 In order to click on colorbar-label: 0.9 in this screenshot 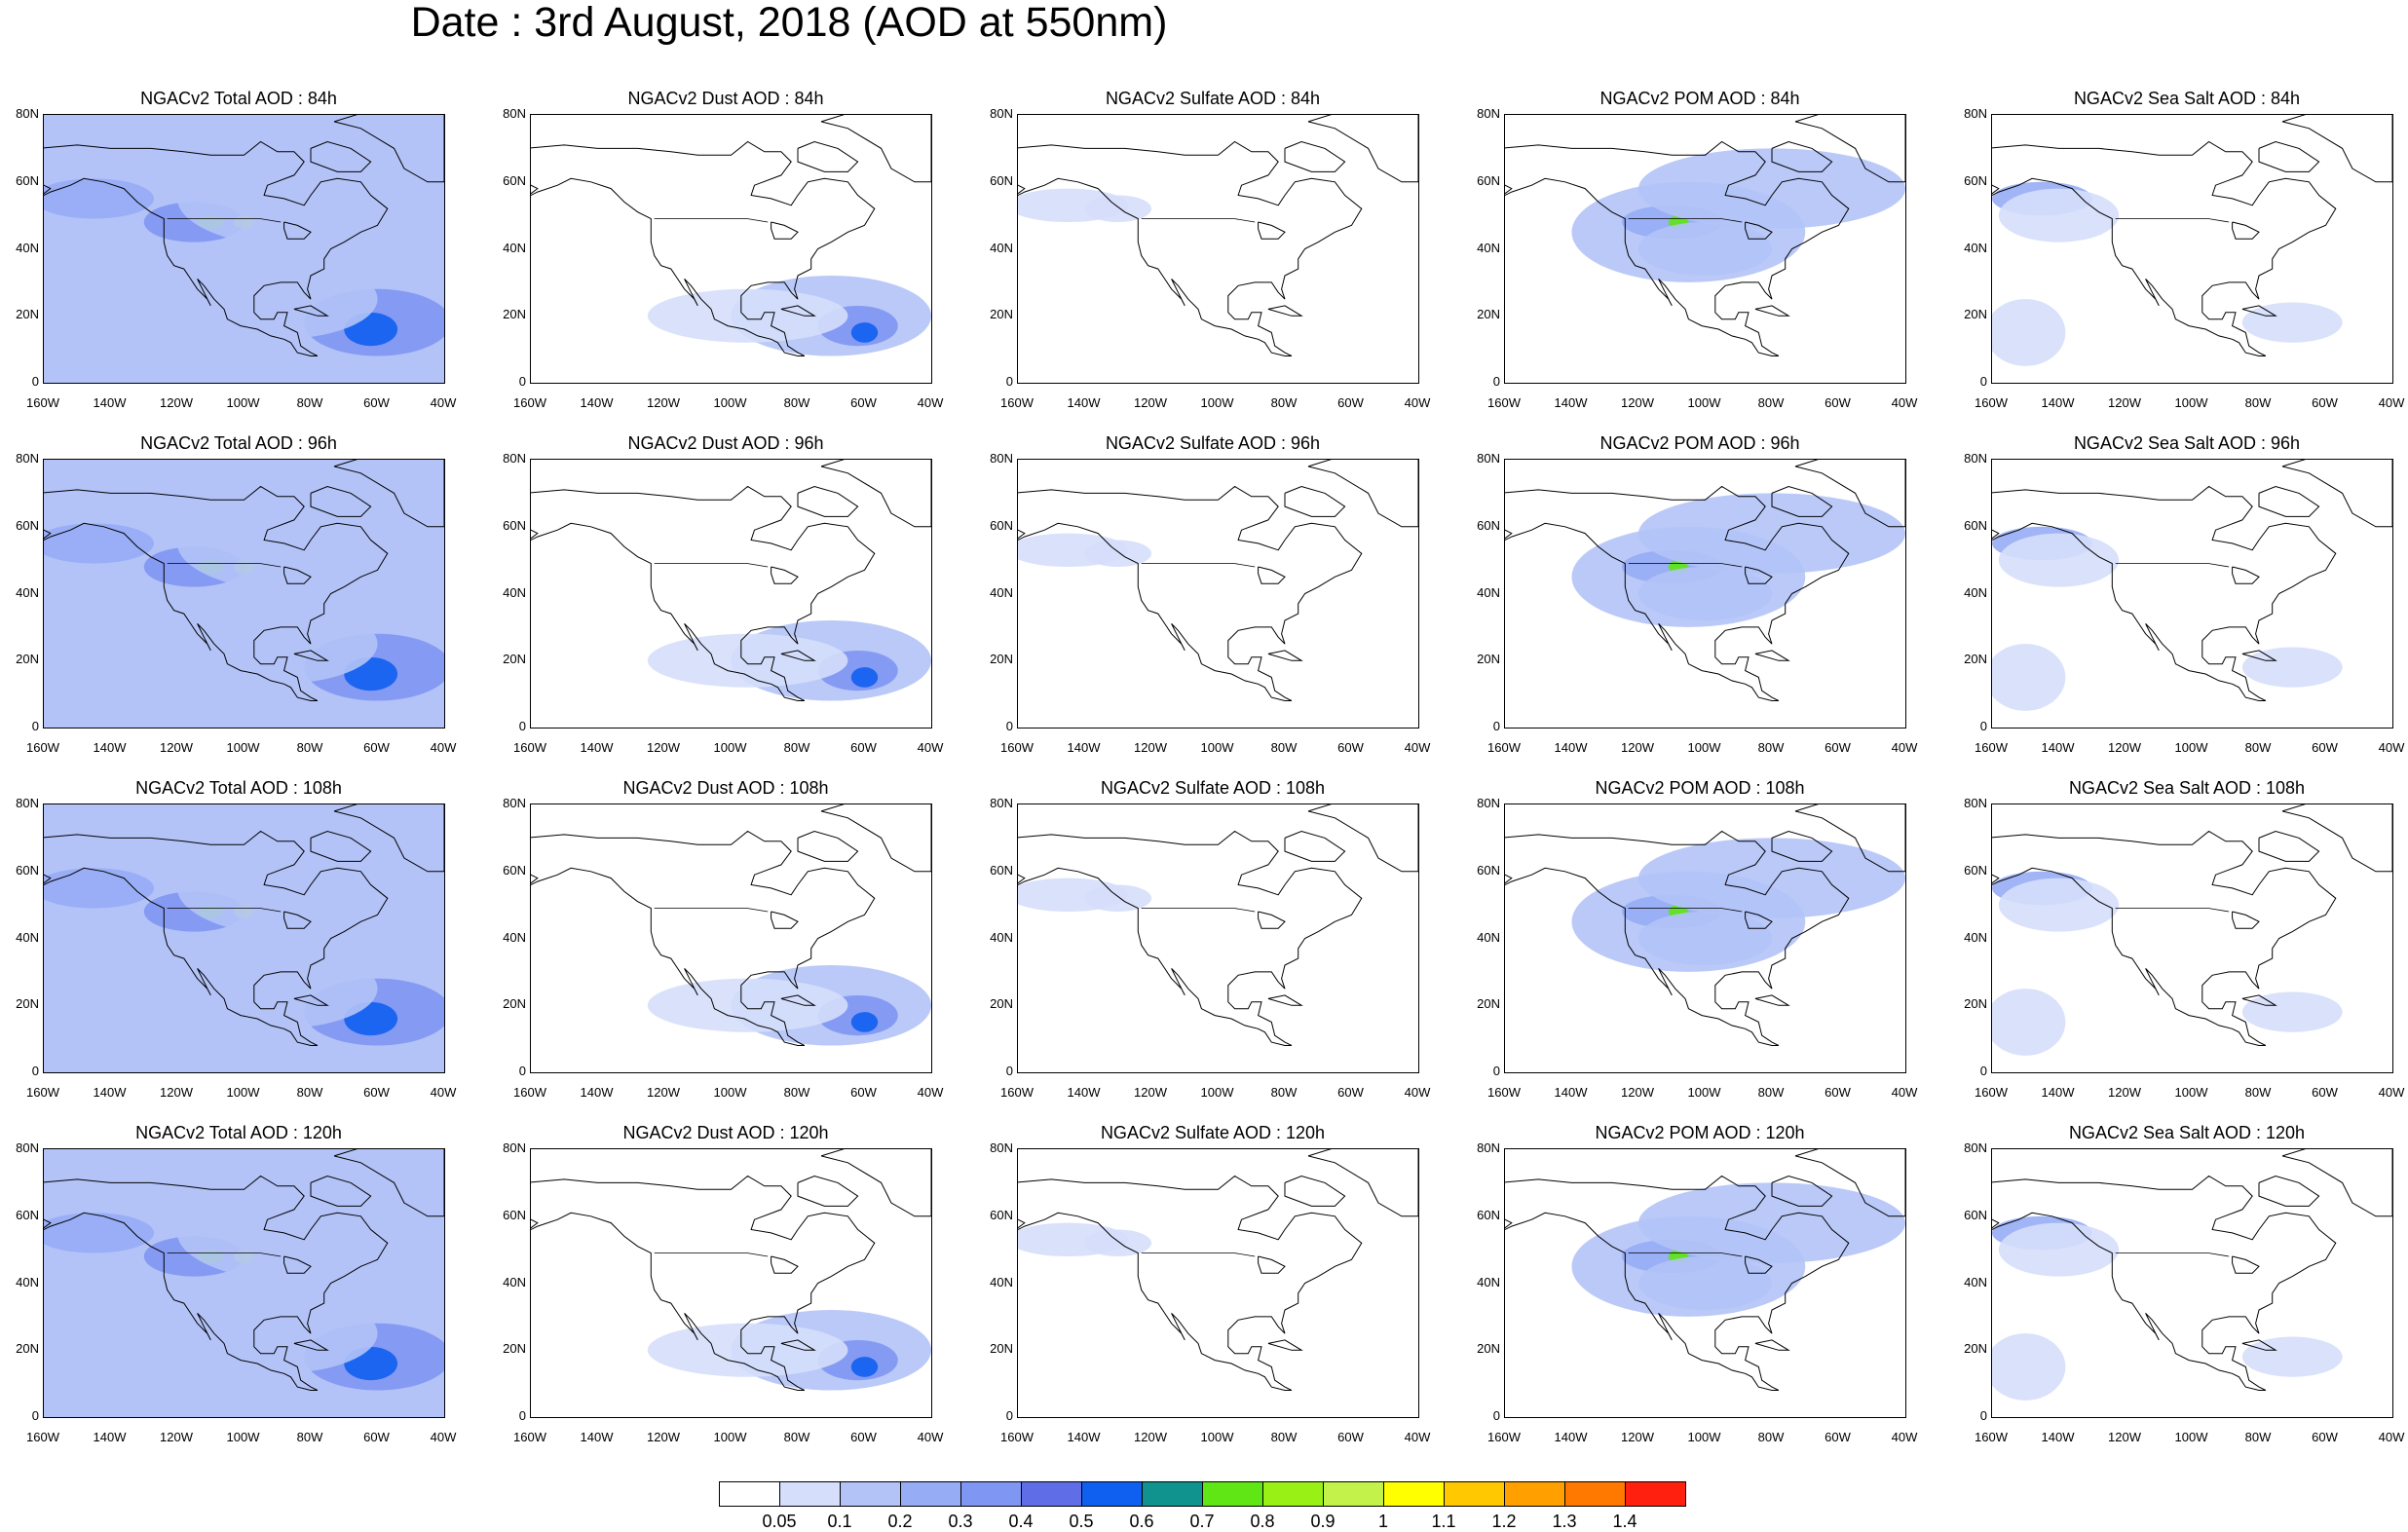, I will do `click(1323, 1521)`.